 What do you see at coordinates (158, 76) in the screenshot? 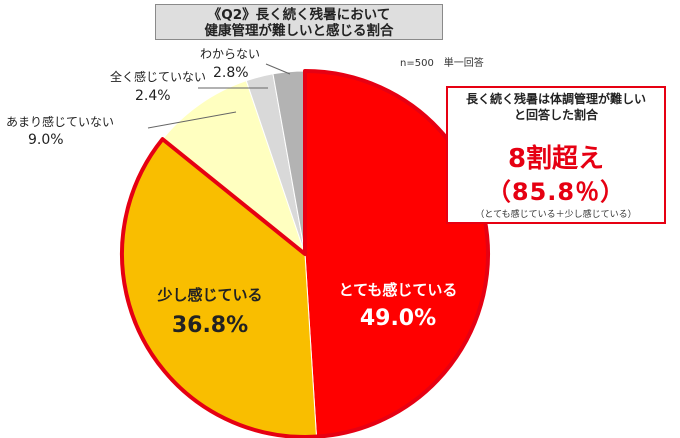
I see `slice-label-mattaku: 全く感じていない` at bounding box center [158, 76].